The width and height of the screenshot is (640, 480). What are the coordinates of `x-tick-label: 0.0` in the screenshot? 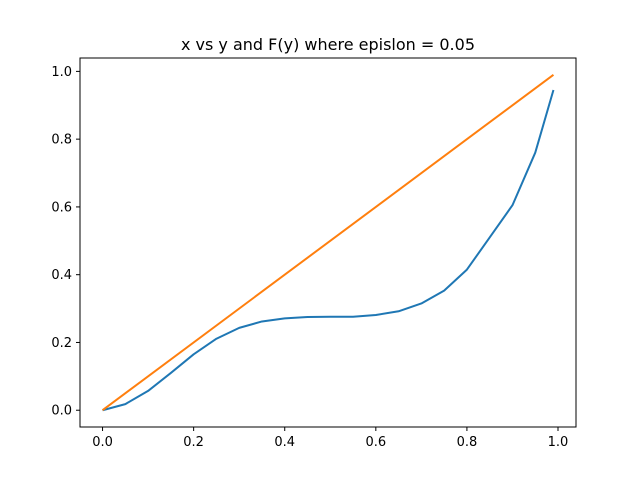 It's located at (102, 442).